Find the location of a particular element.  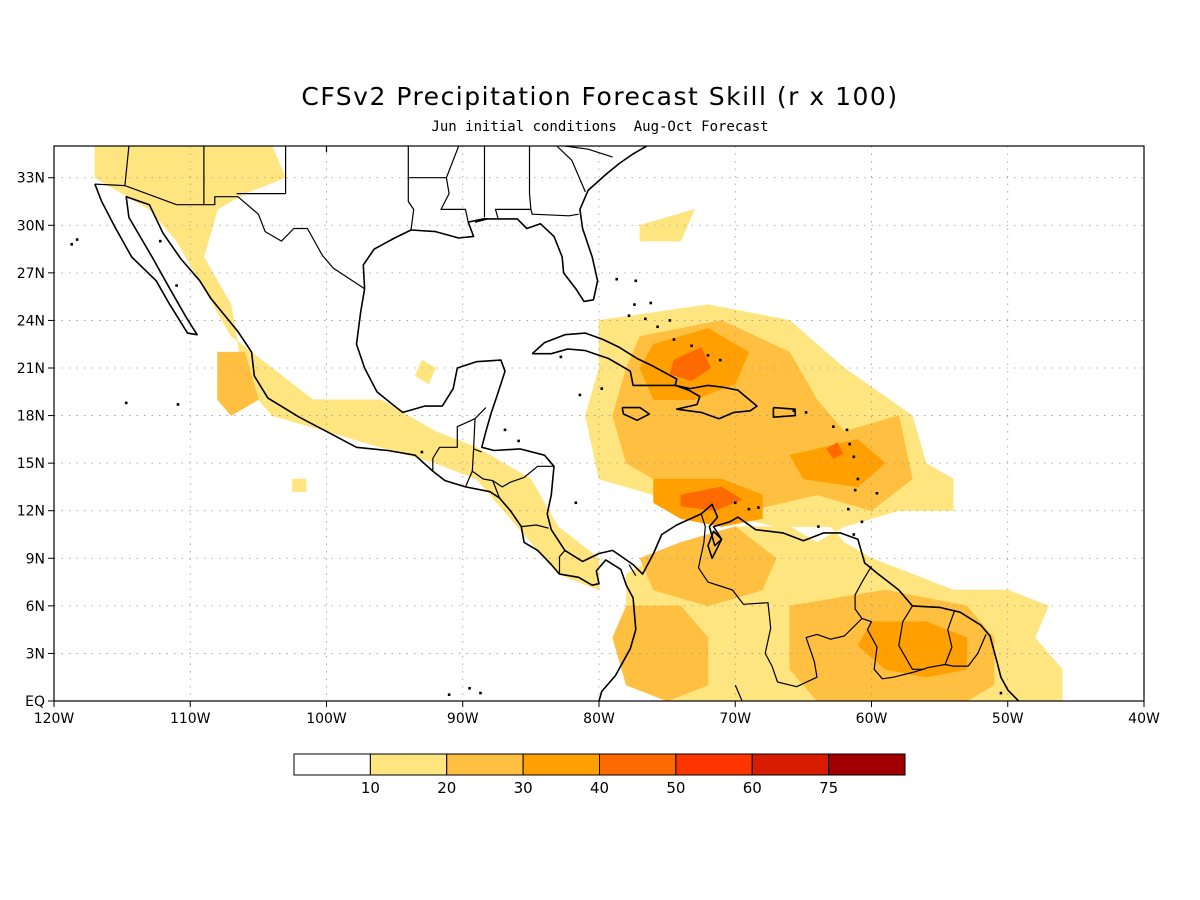

colorbar-label: 20 is located at coordinates (446, 788).